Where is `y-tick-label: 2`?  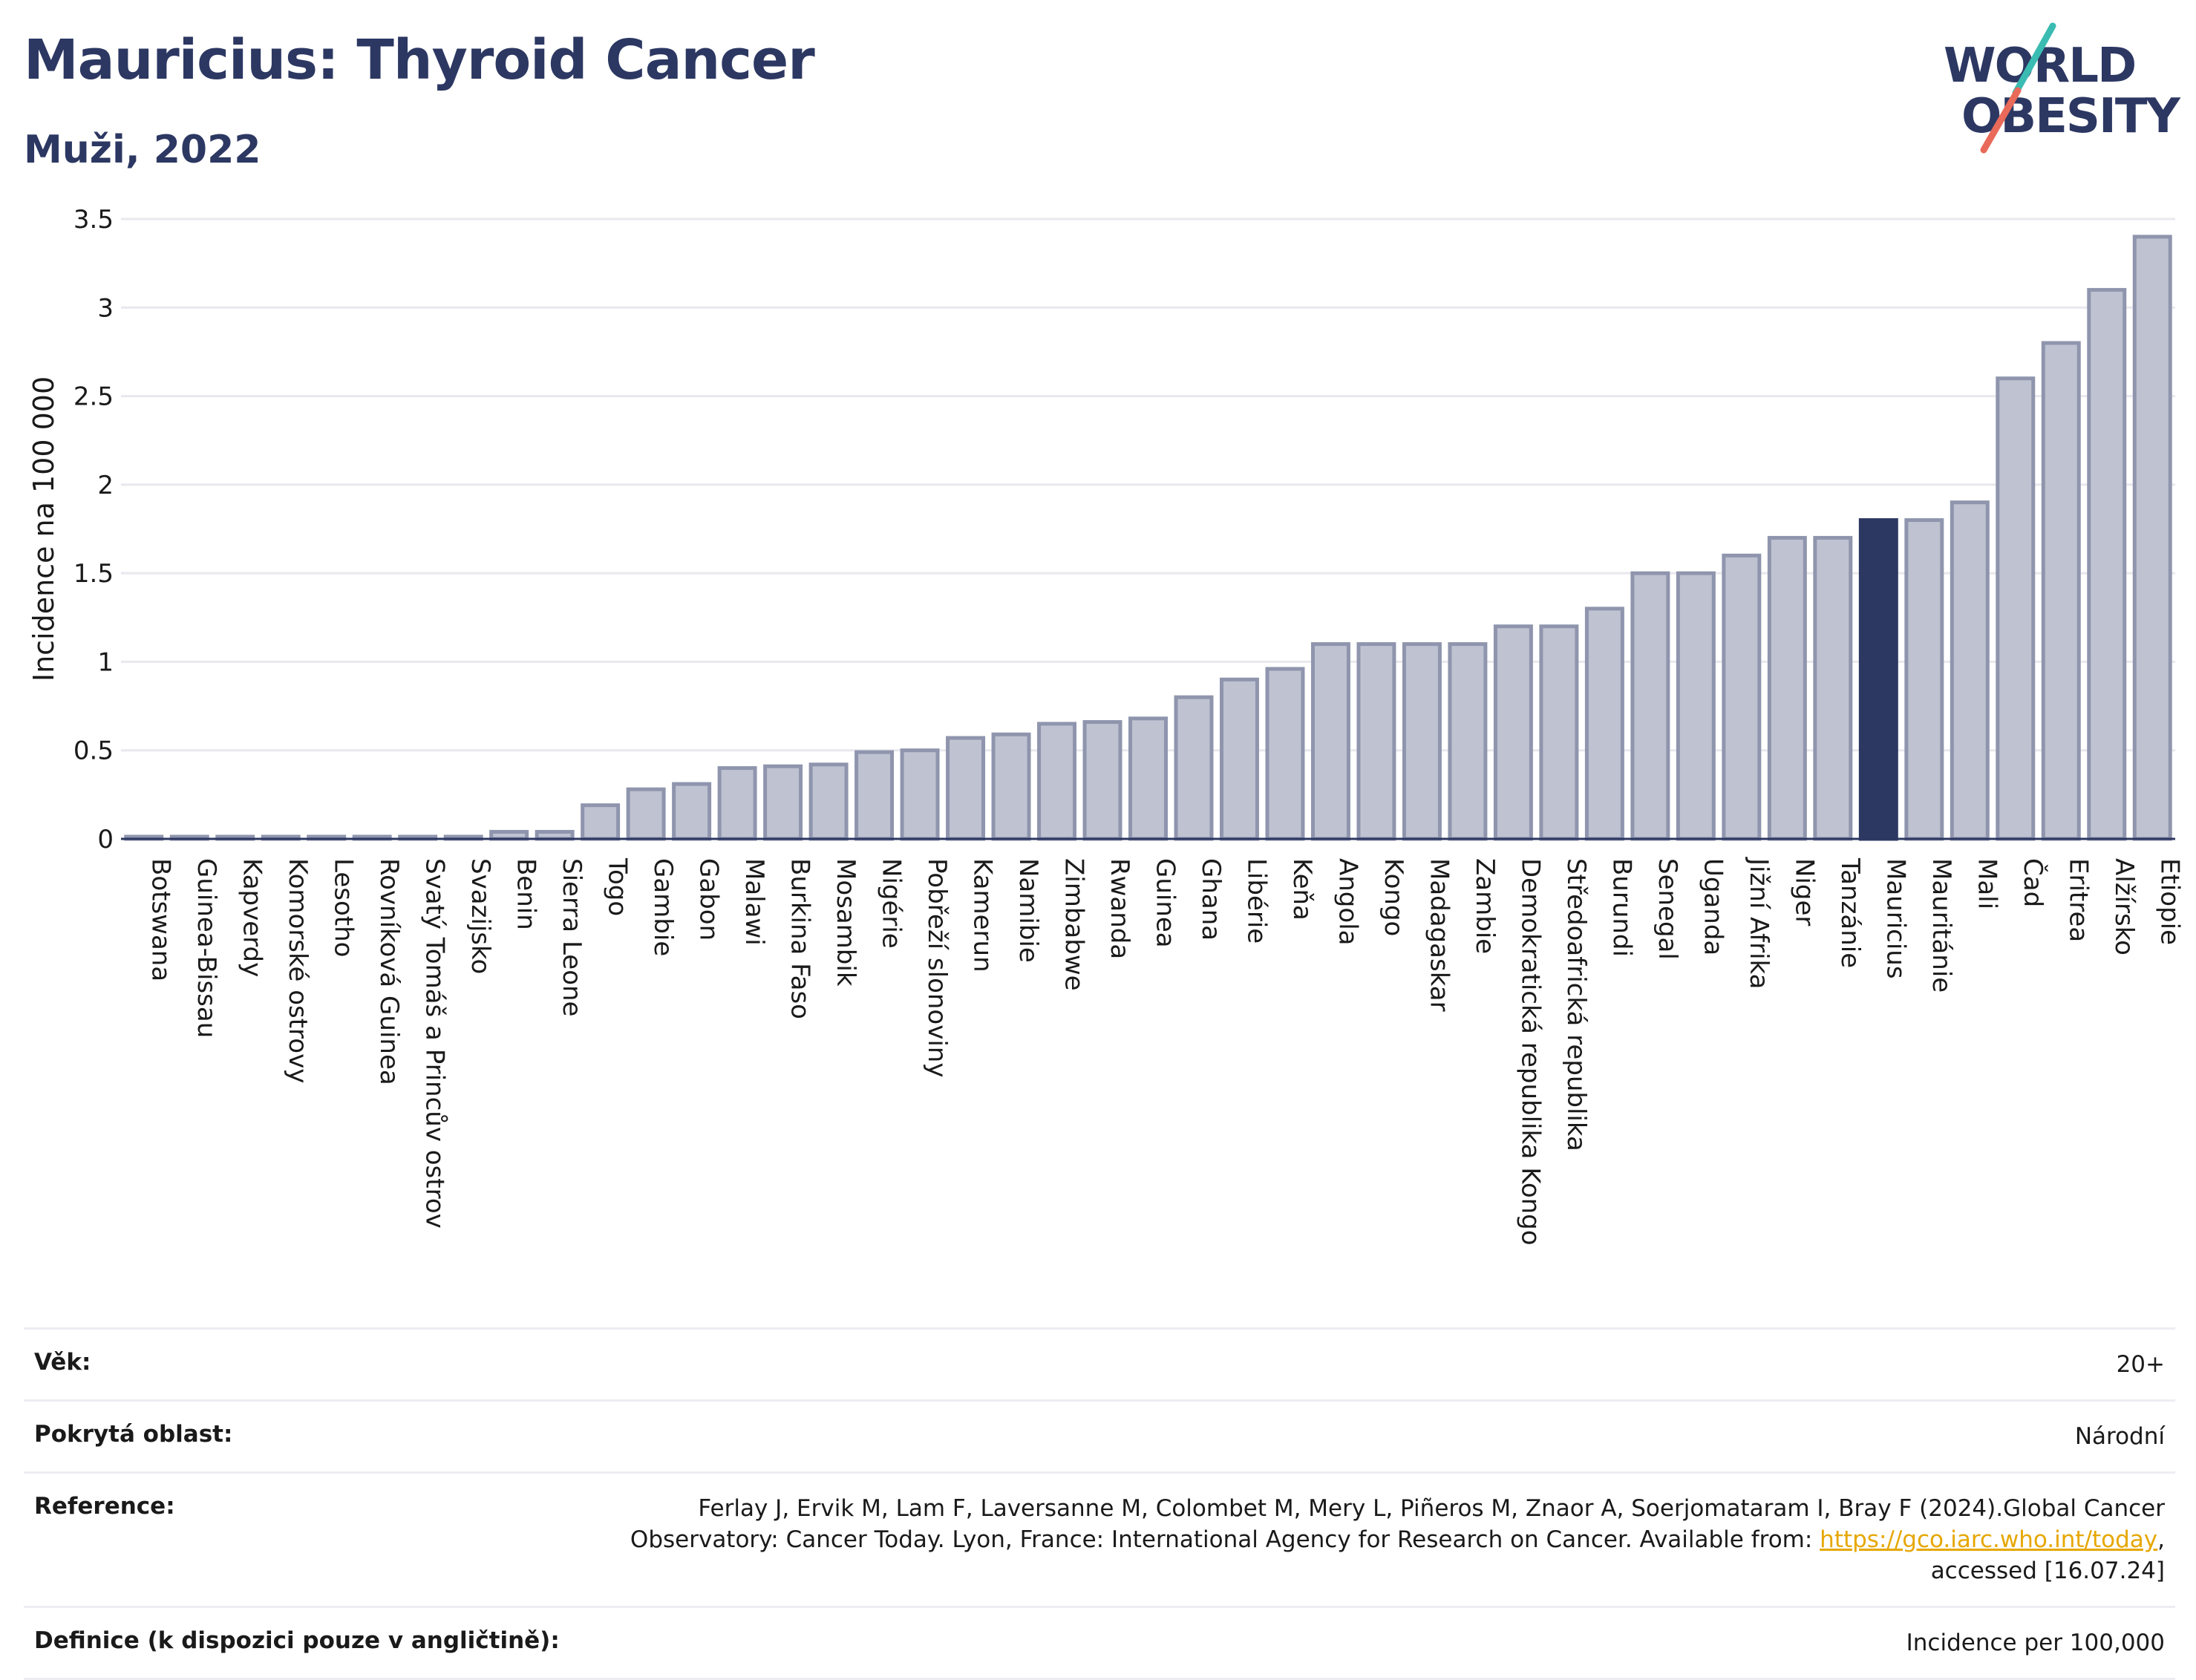 y-tick-label: 2 is located at coordinates (105, 486).